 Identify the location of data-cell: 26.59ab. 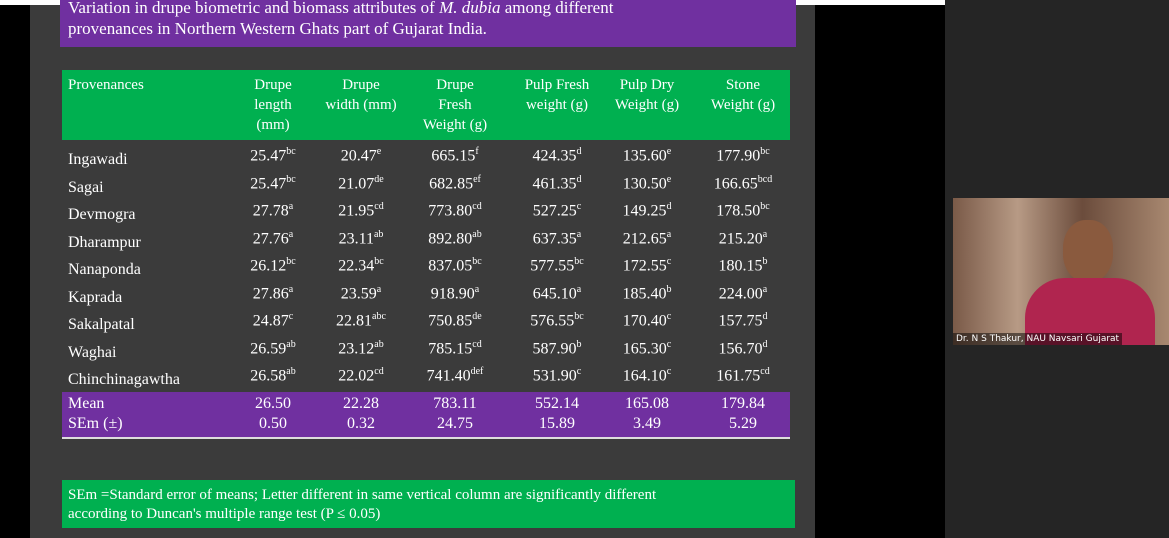
(273, 348).